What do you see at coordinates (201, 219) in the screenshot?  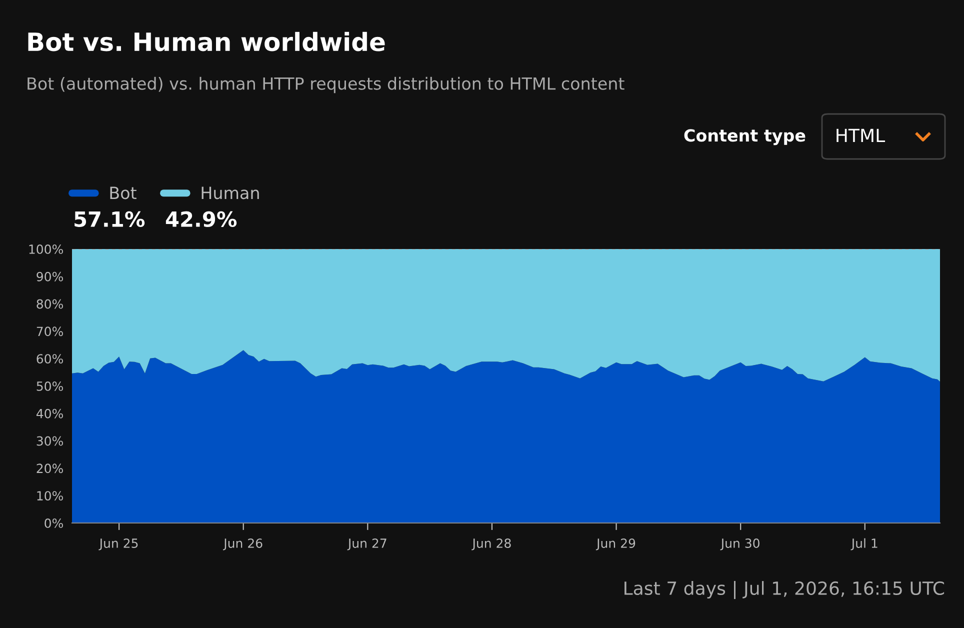 I see `text: 42.9%` at bounding box center [201, 219].